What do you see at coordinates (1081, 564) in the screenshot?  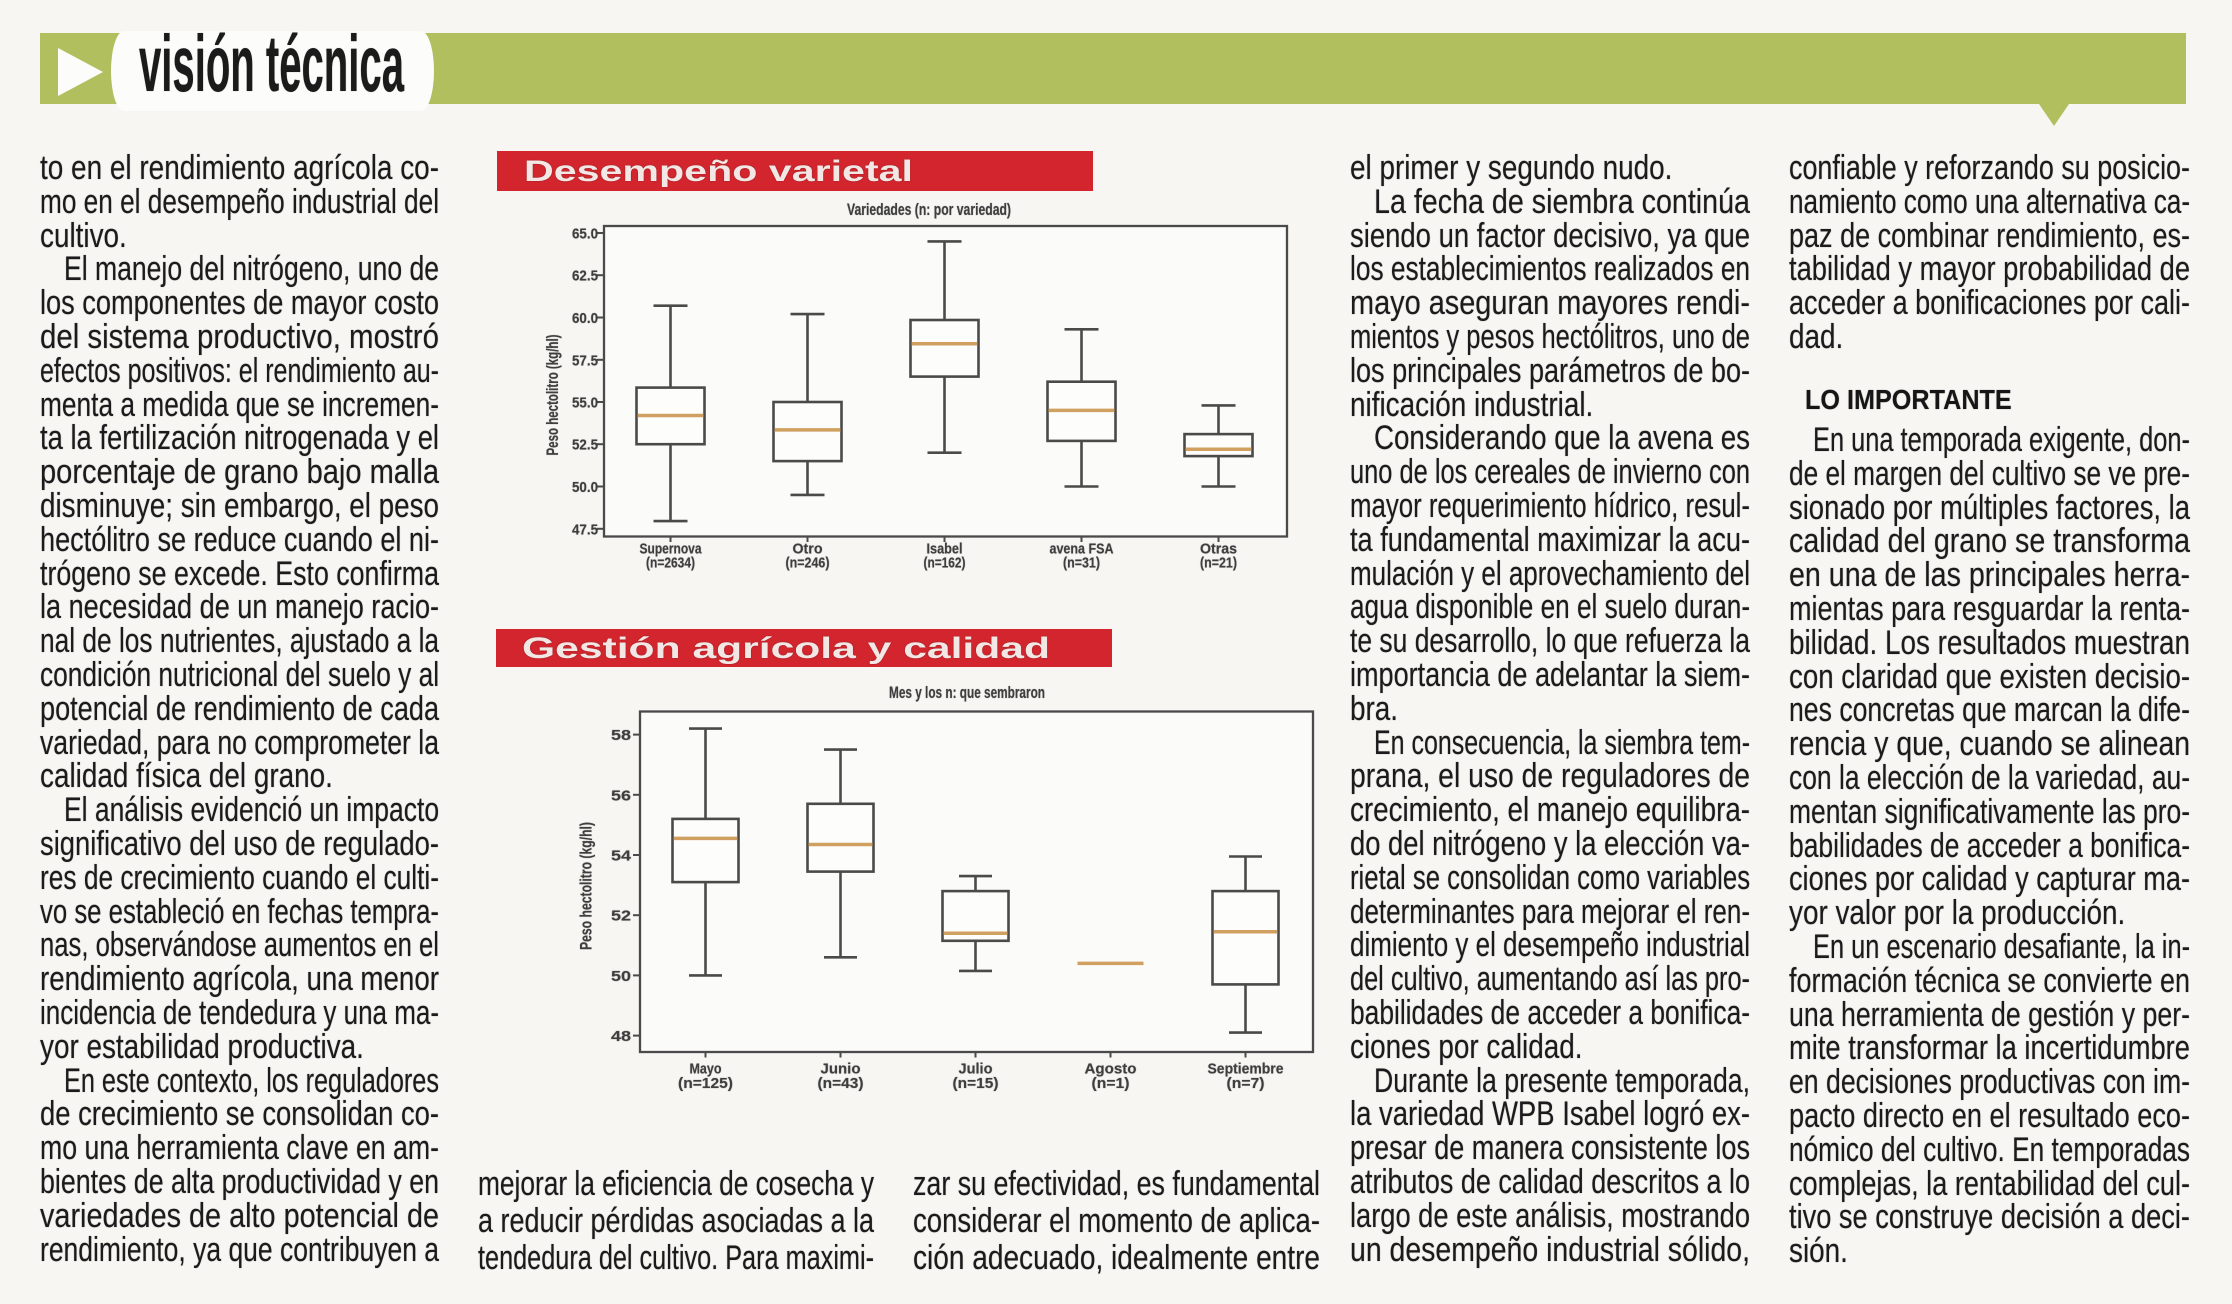 I see `svg-text: (n=31)` at bounding box center [1081, 564].